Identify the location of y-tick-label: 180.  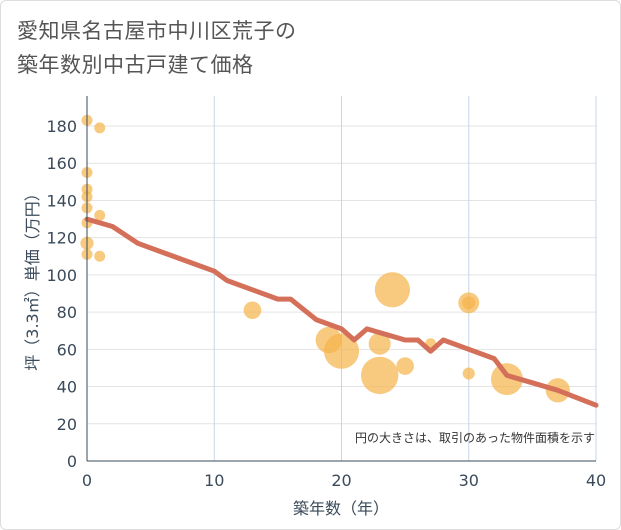
(61, 126).